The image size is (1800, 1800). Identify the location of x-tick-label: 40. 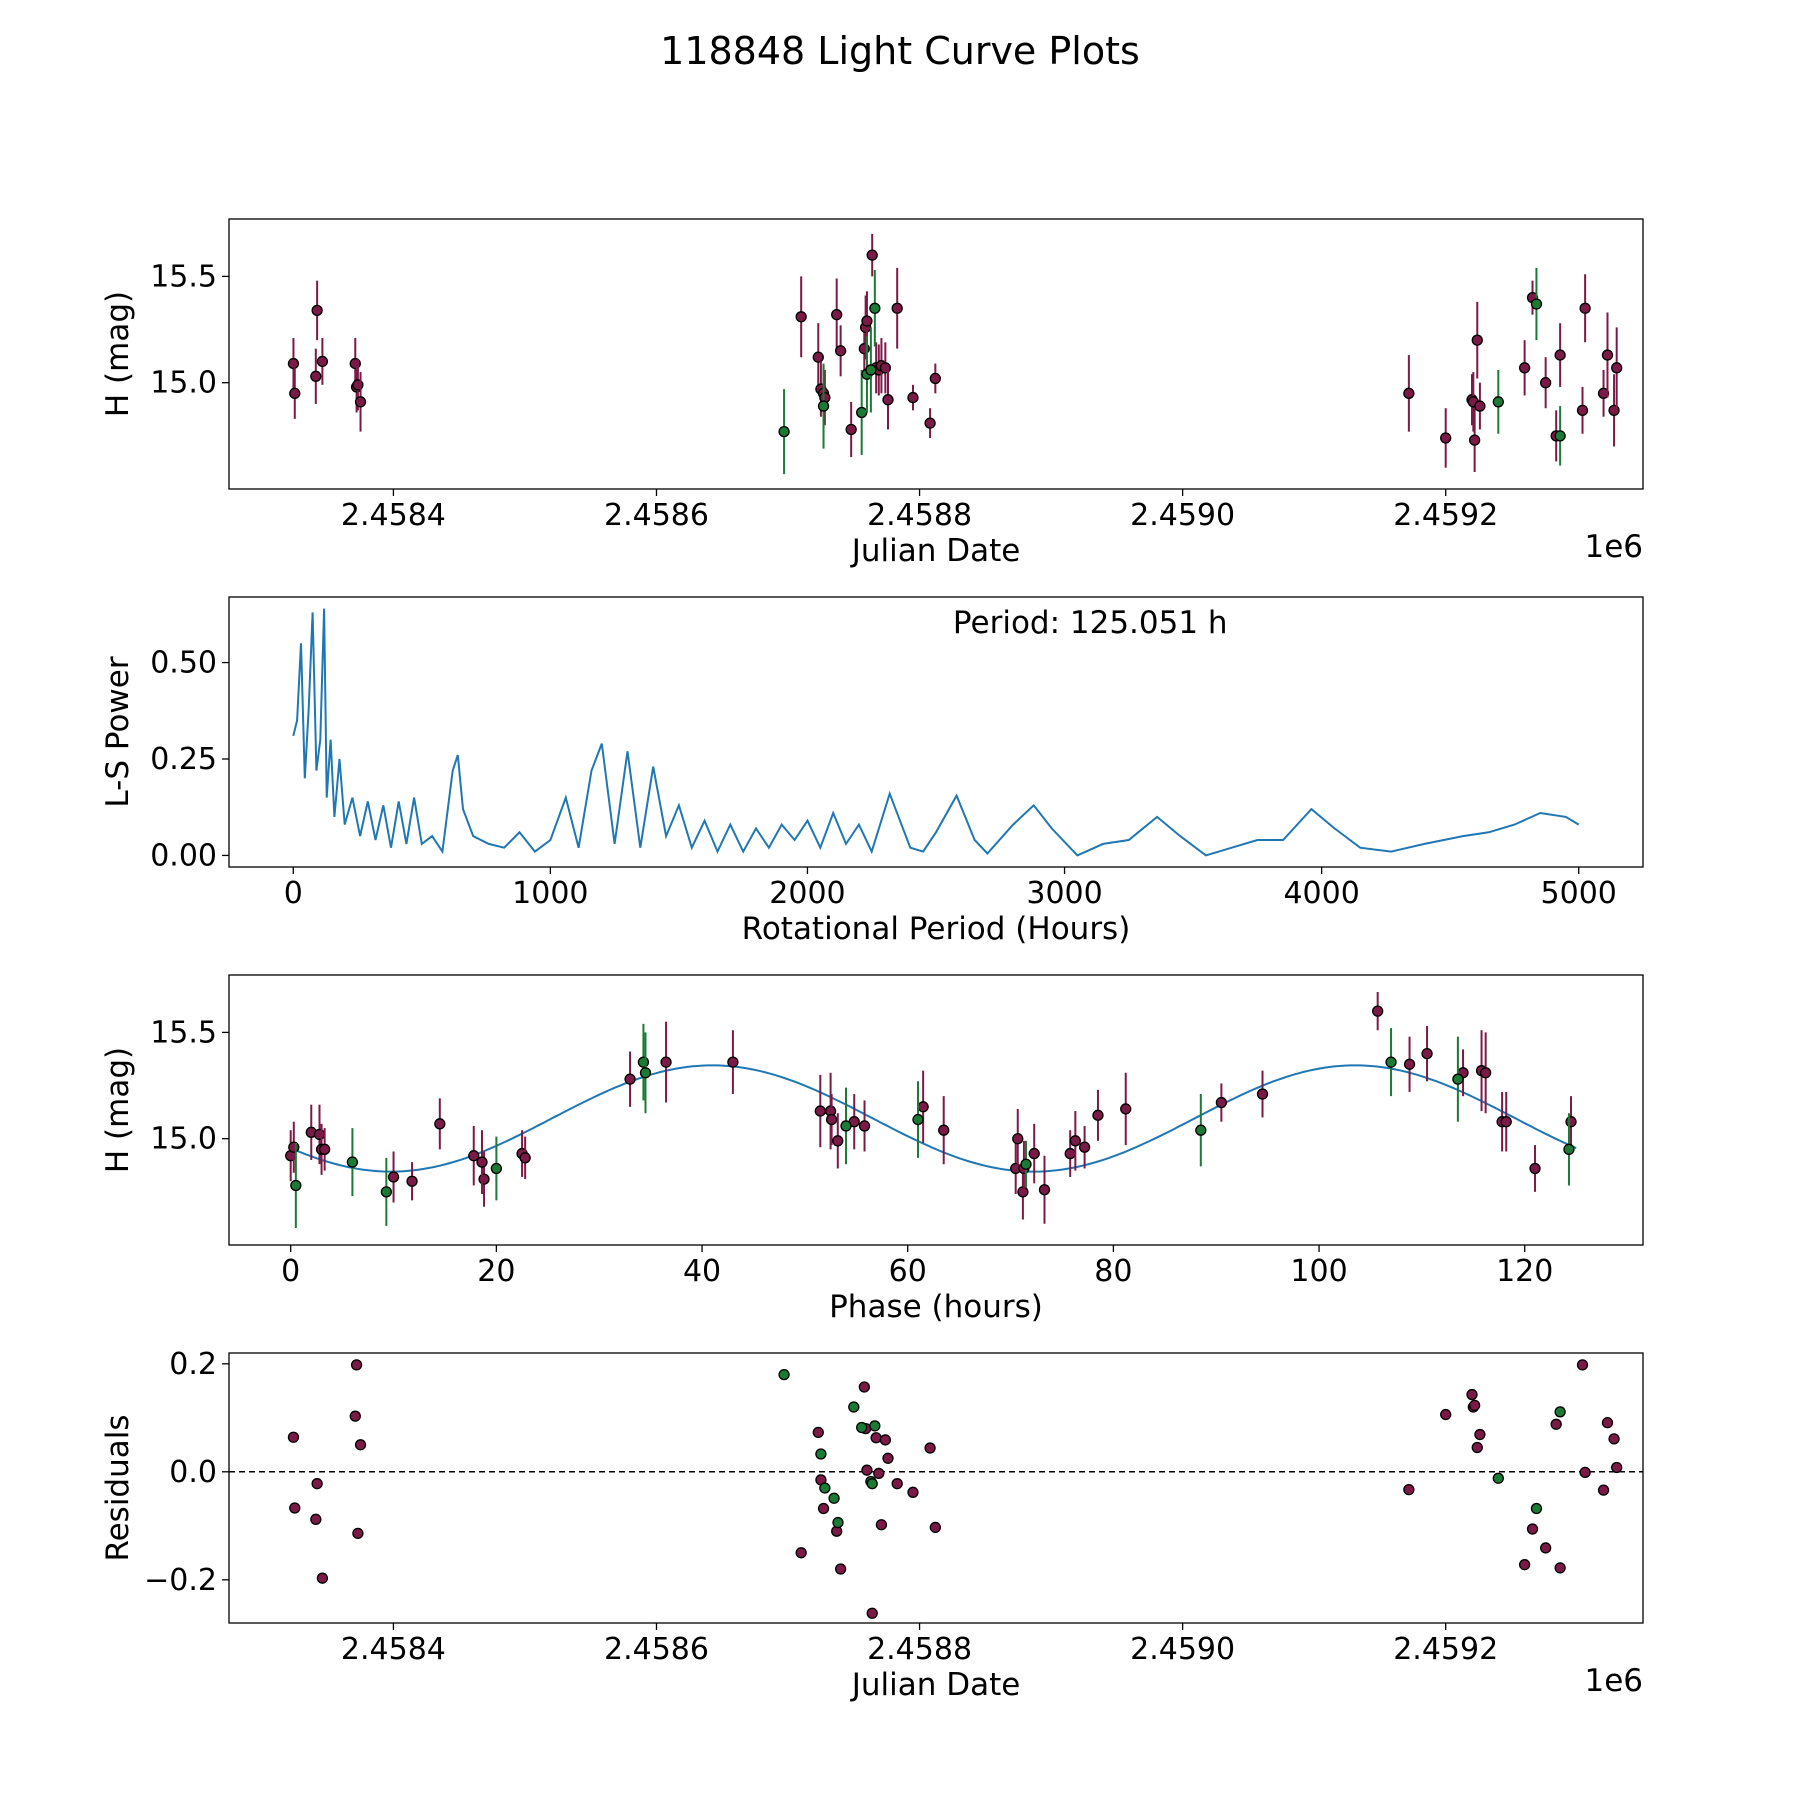
(702, 1271).